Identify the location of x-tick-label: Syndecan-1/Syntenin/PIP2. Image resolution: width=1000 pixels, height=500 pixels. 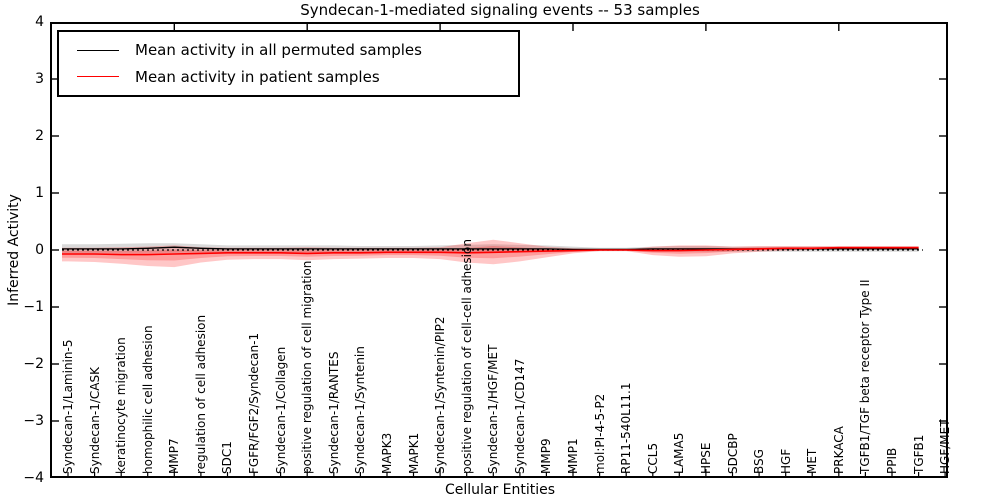
(440, 395).